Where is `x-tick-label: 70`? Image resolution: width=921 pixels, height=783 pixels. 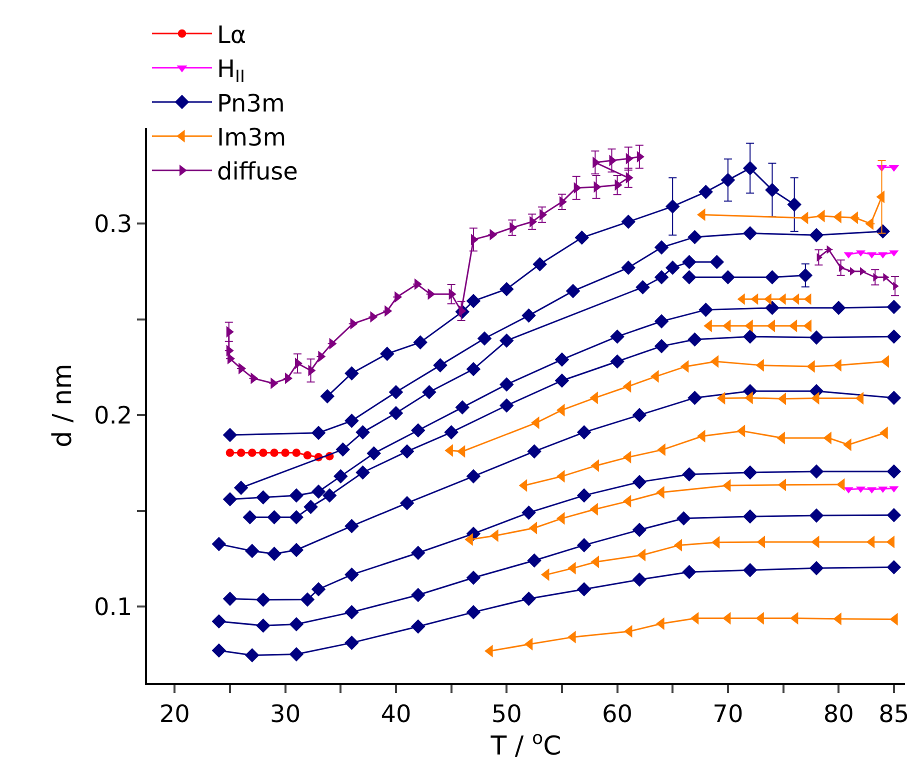
x-tick-label: 70 is located at coordinates (728, 714).